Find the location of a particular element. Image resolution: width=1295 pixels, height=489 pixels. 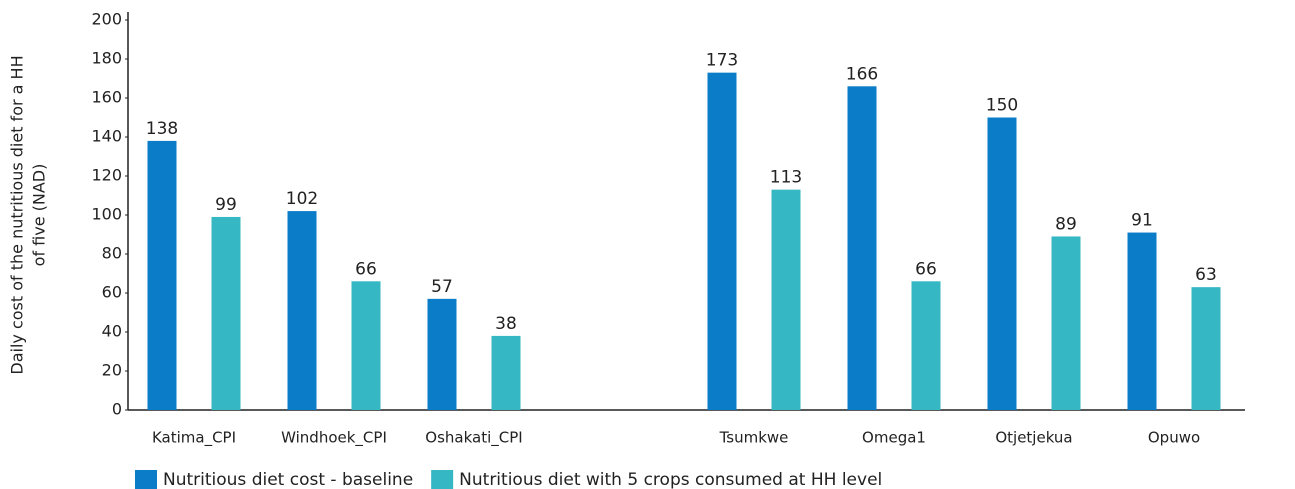

y-tick-label: 40 is located at coordinates (112, 331).